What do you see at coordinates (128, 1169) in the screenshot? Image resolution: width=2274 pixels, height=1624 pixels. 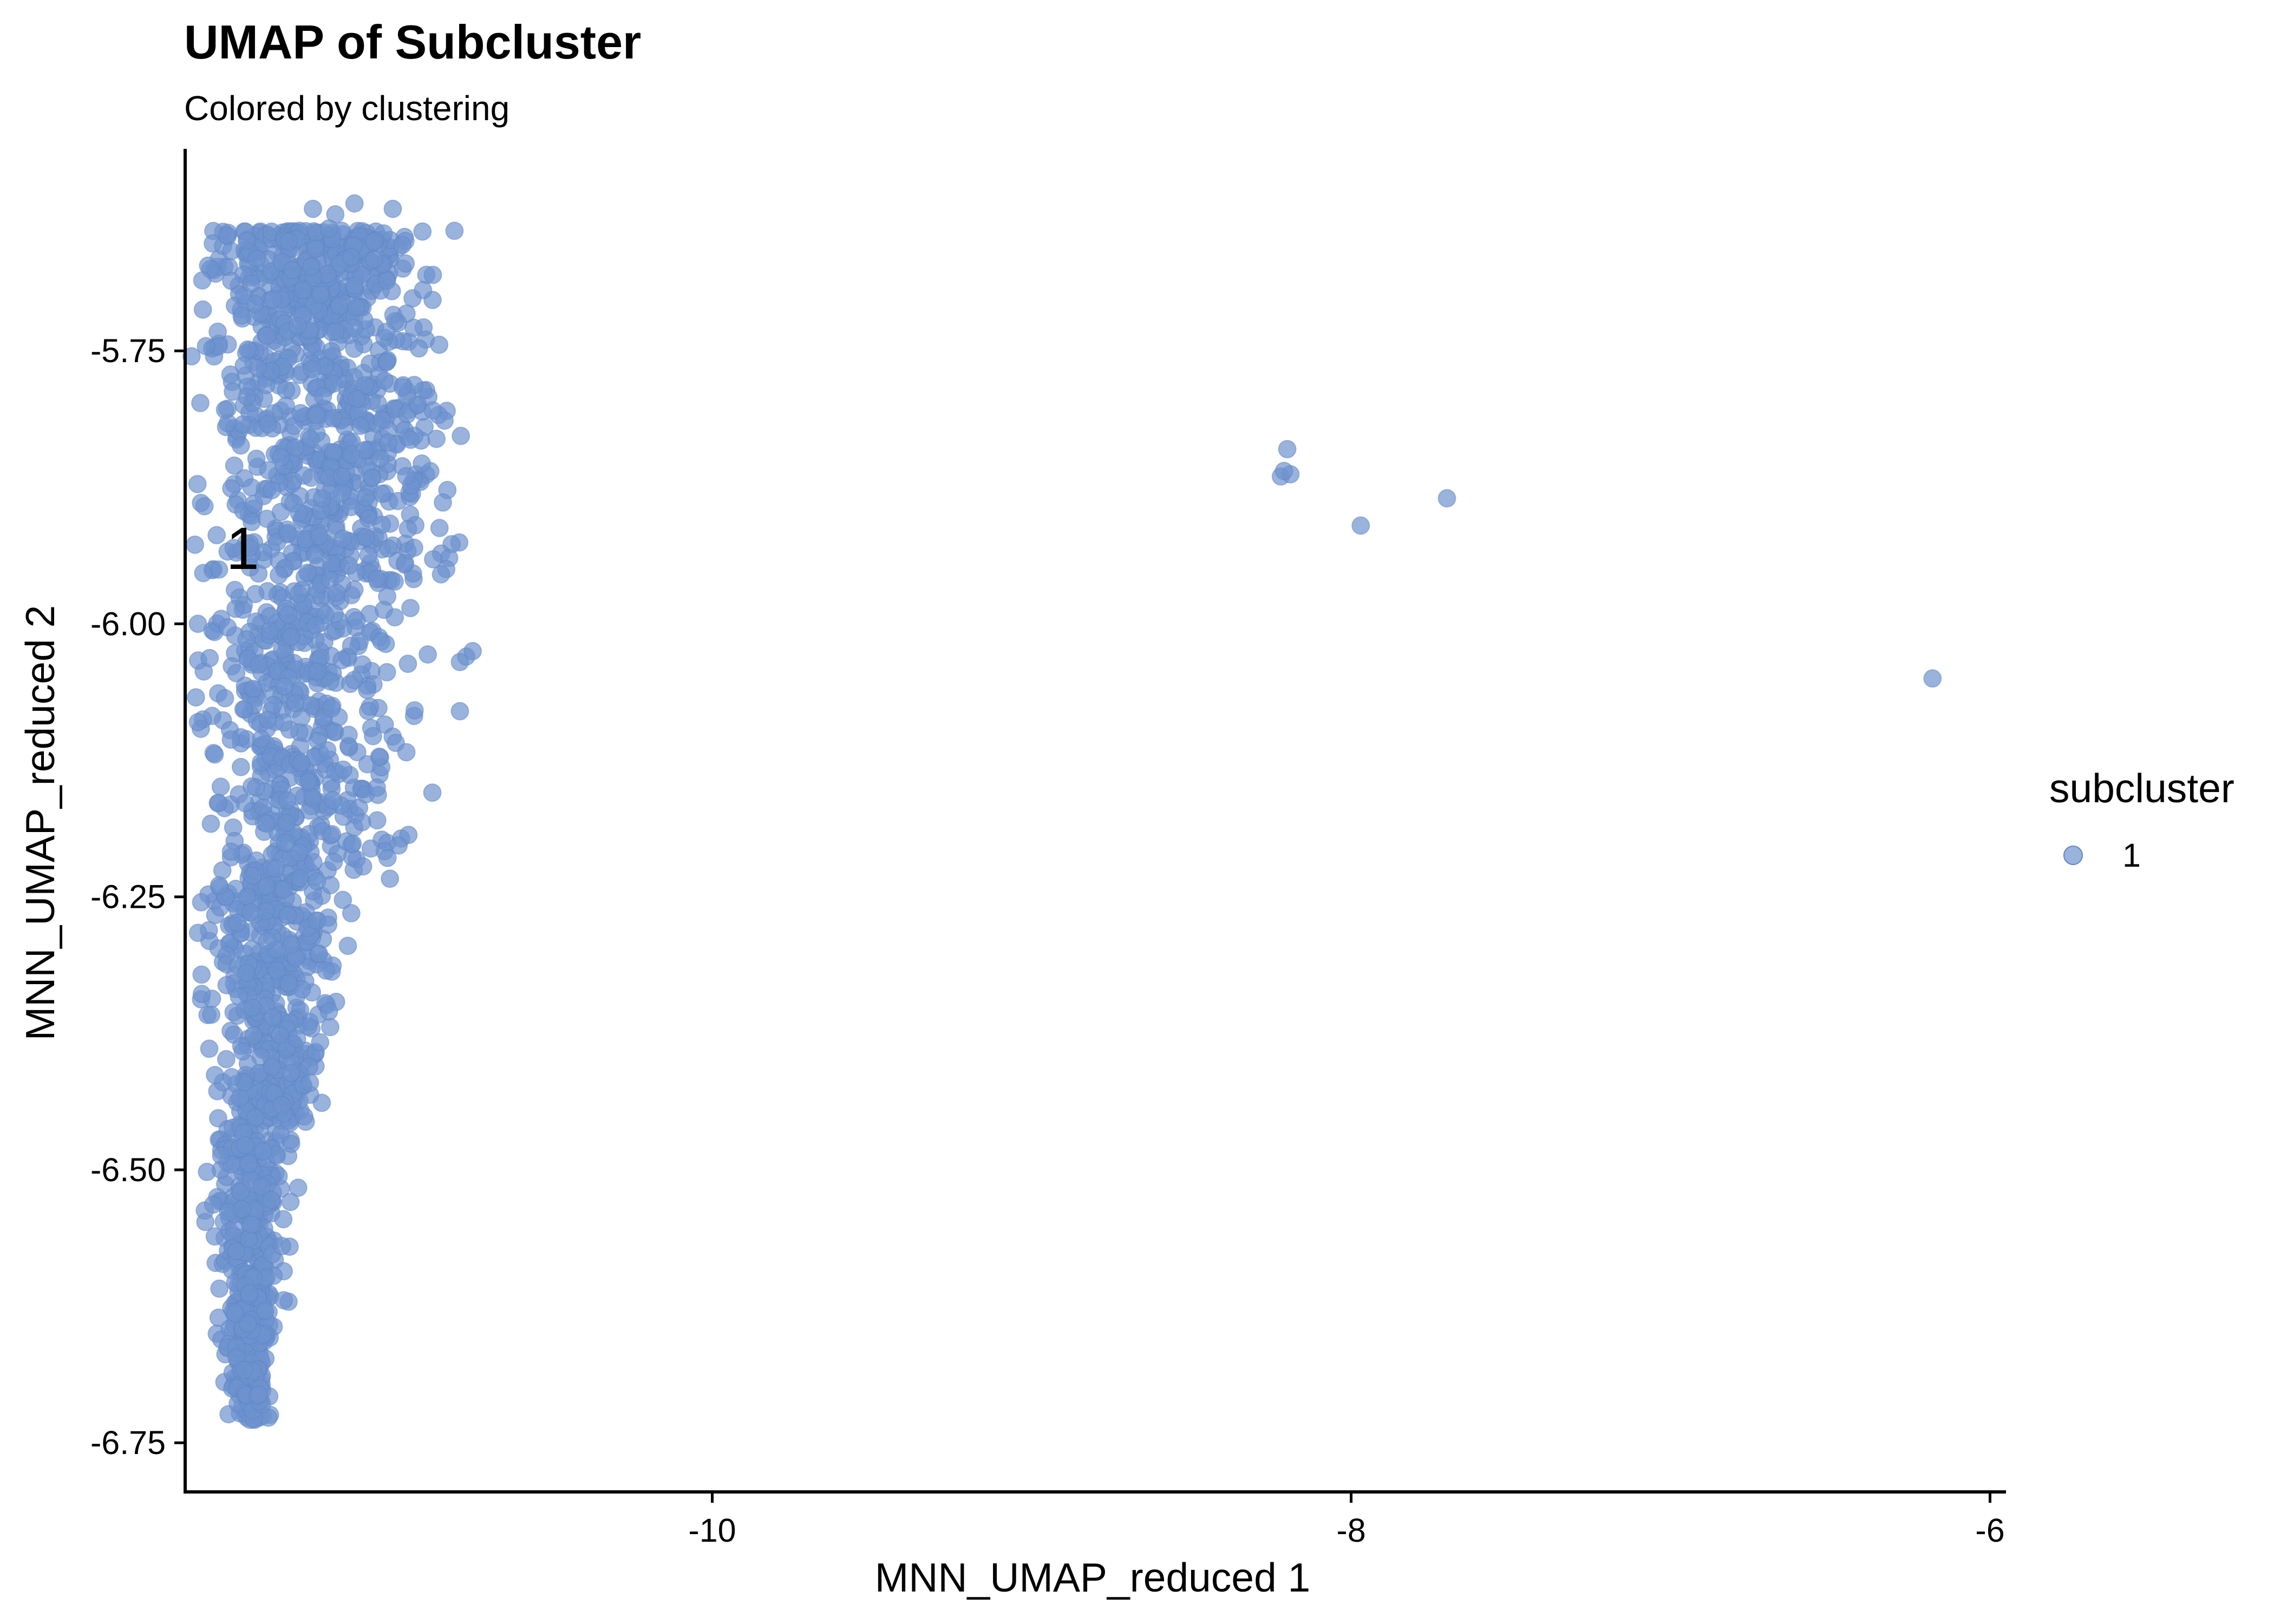 I see `y-tick-label: -6.50` at bounding box center [128, 1169].